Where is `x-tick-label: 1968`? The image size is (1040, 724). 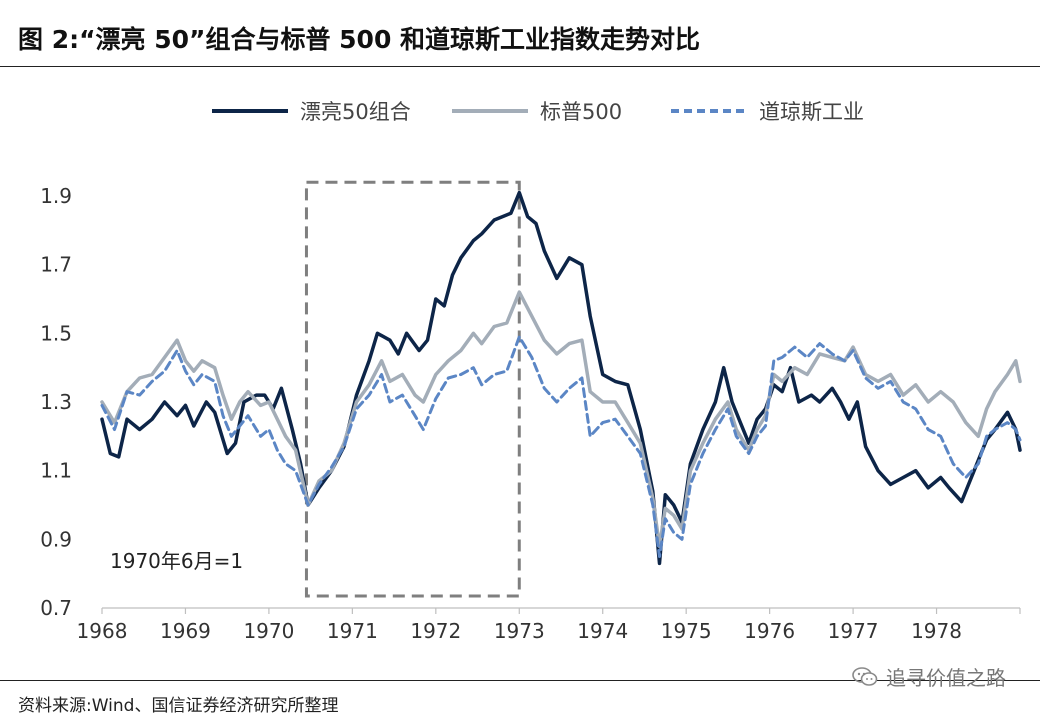 x-tick-label: 1968 is located at coordinates (102, 631).